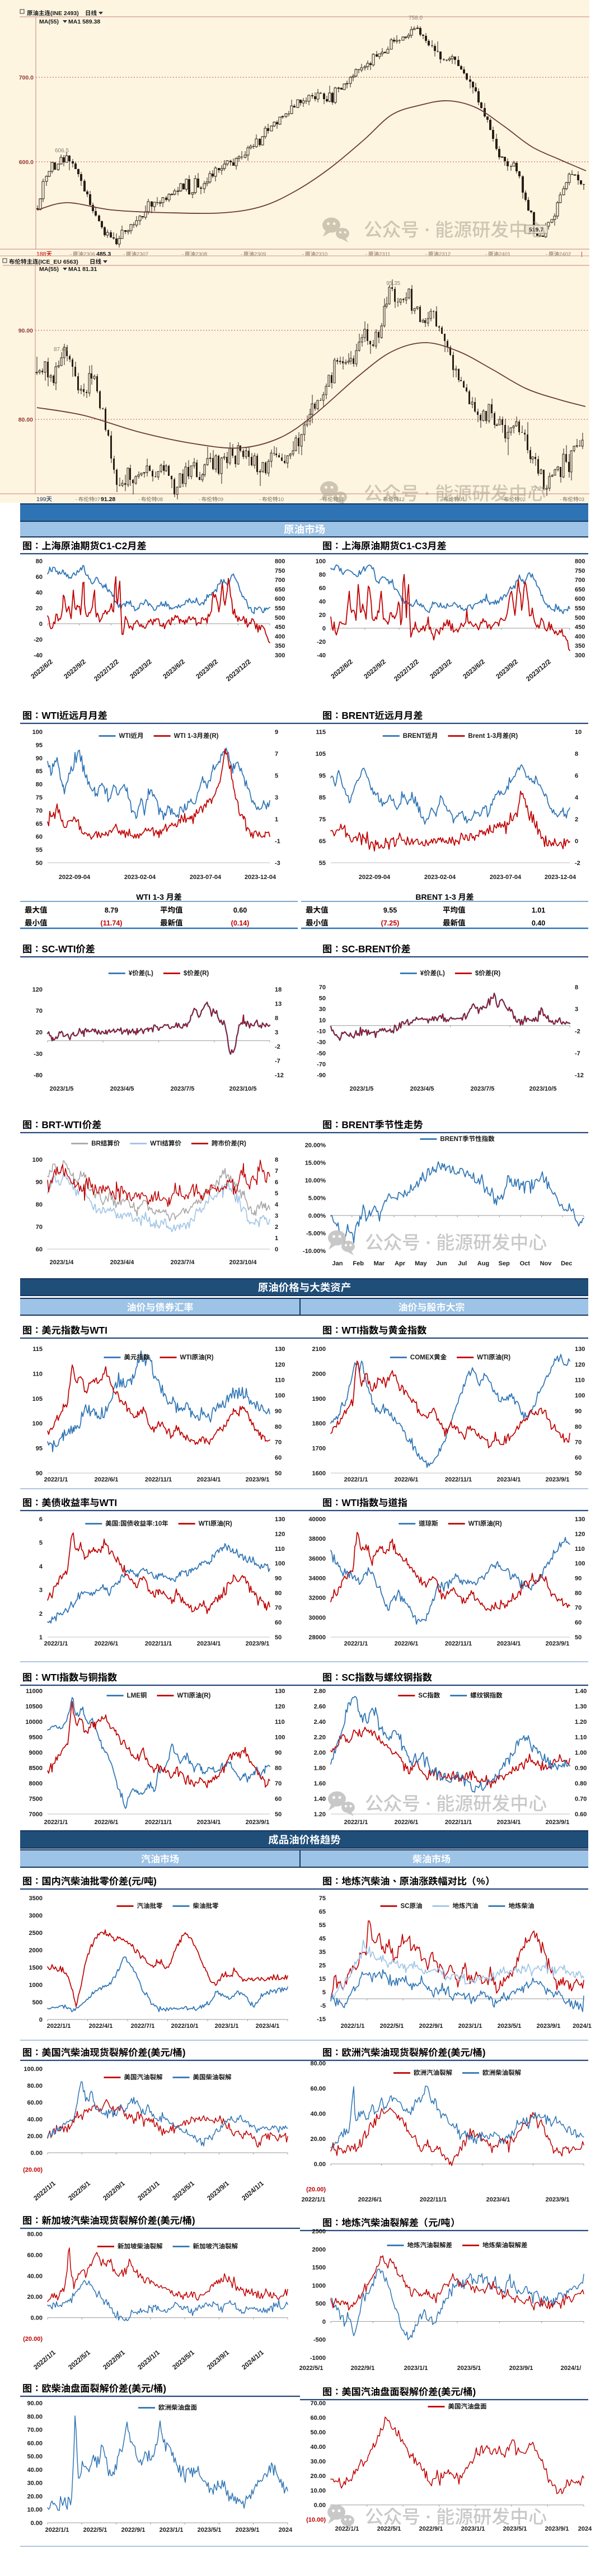 The image size is (600, 2576). Describe the element at coordinates (337, 1264) in the screenshot. I see `svg-text: Jan` at that location.